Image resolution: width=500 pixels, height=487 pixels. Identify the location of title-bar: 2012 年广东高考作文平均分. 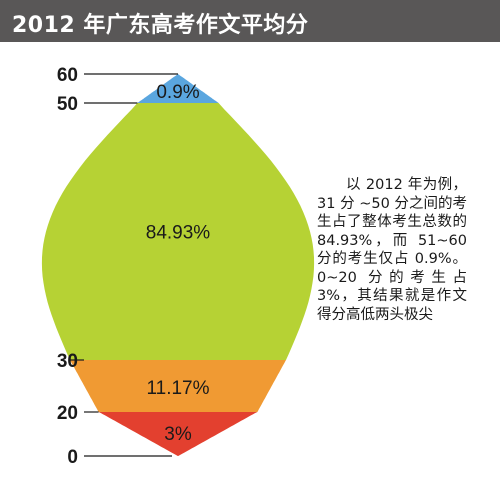
(250, 21).